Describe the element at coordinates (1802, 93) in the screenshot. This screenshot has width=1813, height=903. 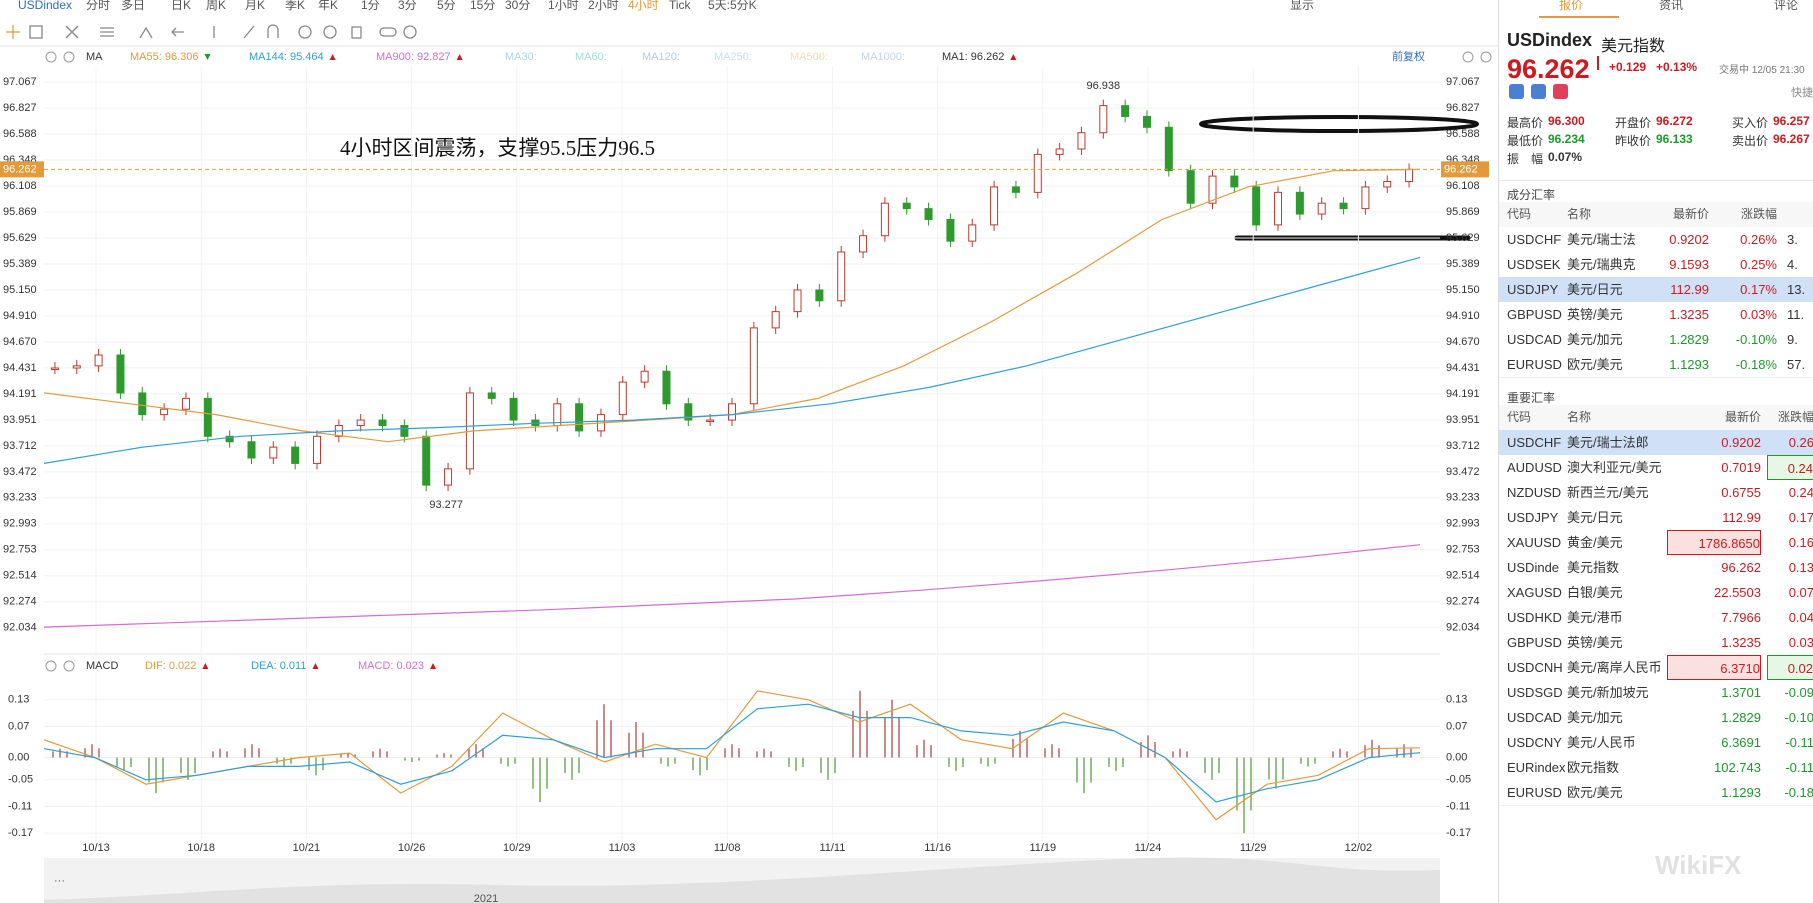
I see `quick-button: 快捷` at that location.